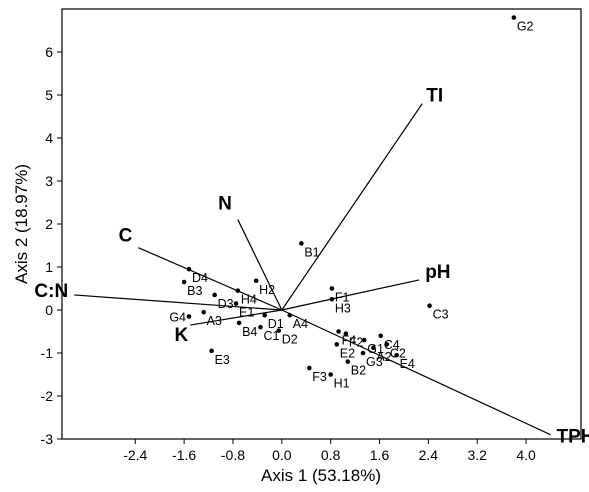  What do you see at coordinates (49, 267) in the screenshot?
I see `y-tick-label: 1` at bounding box center [49, 267].